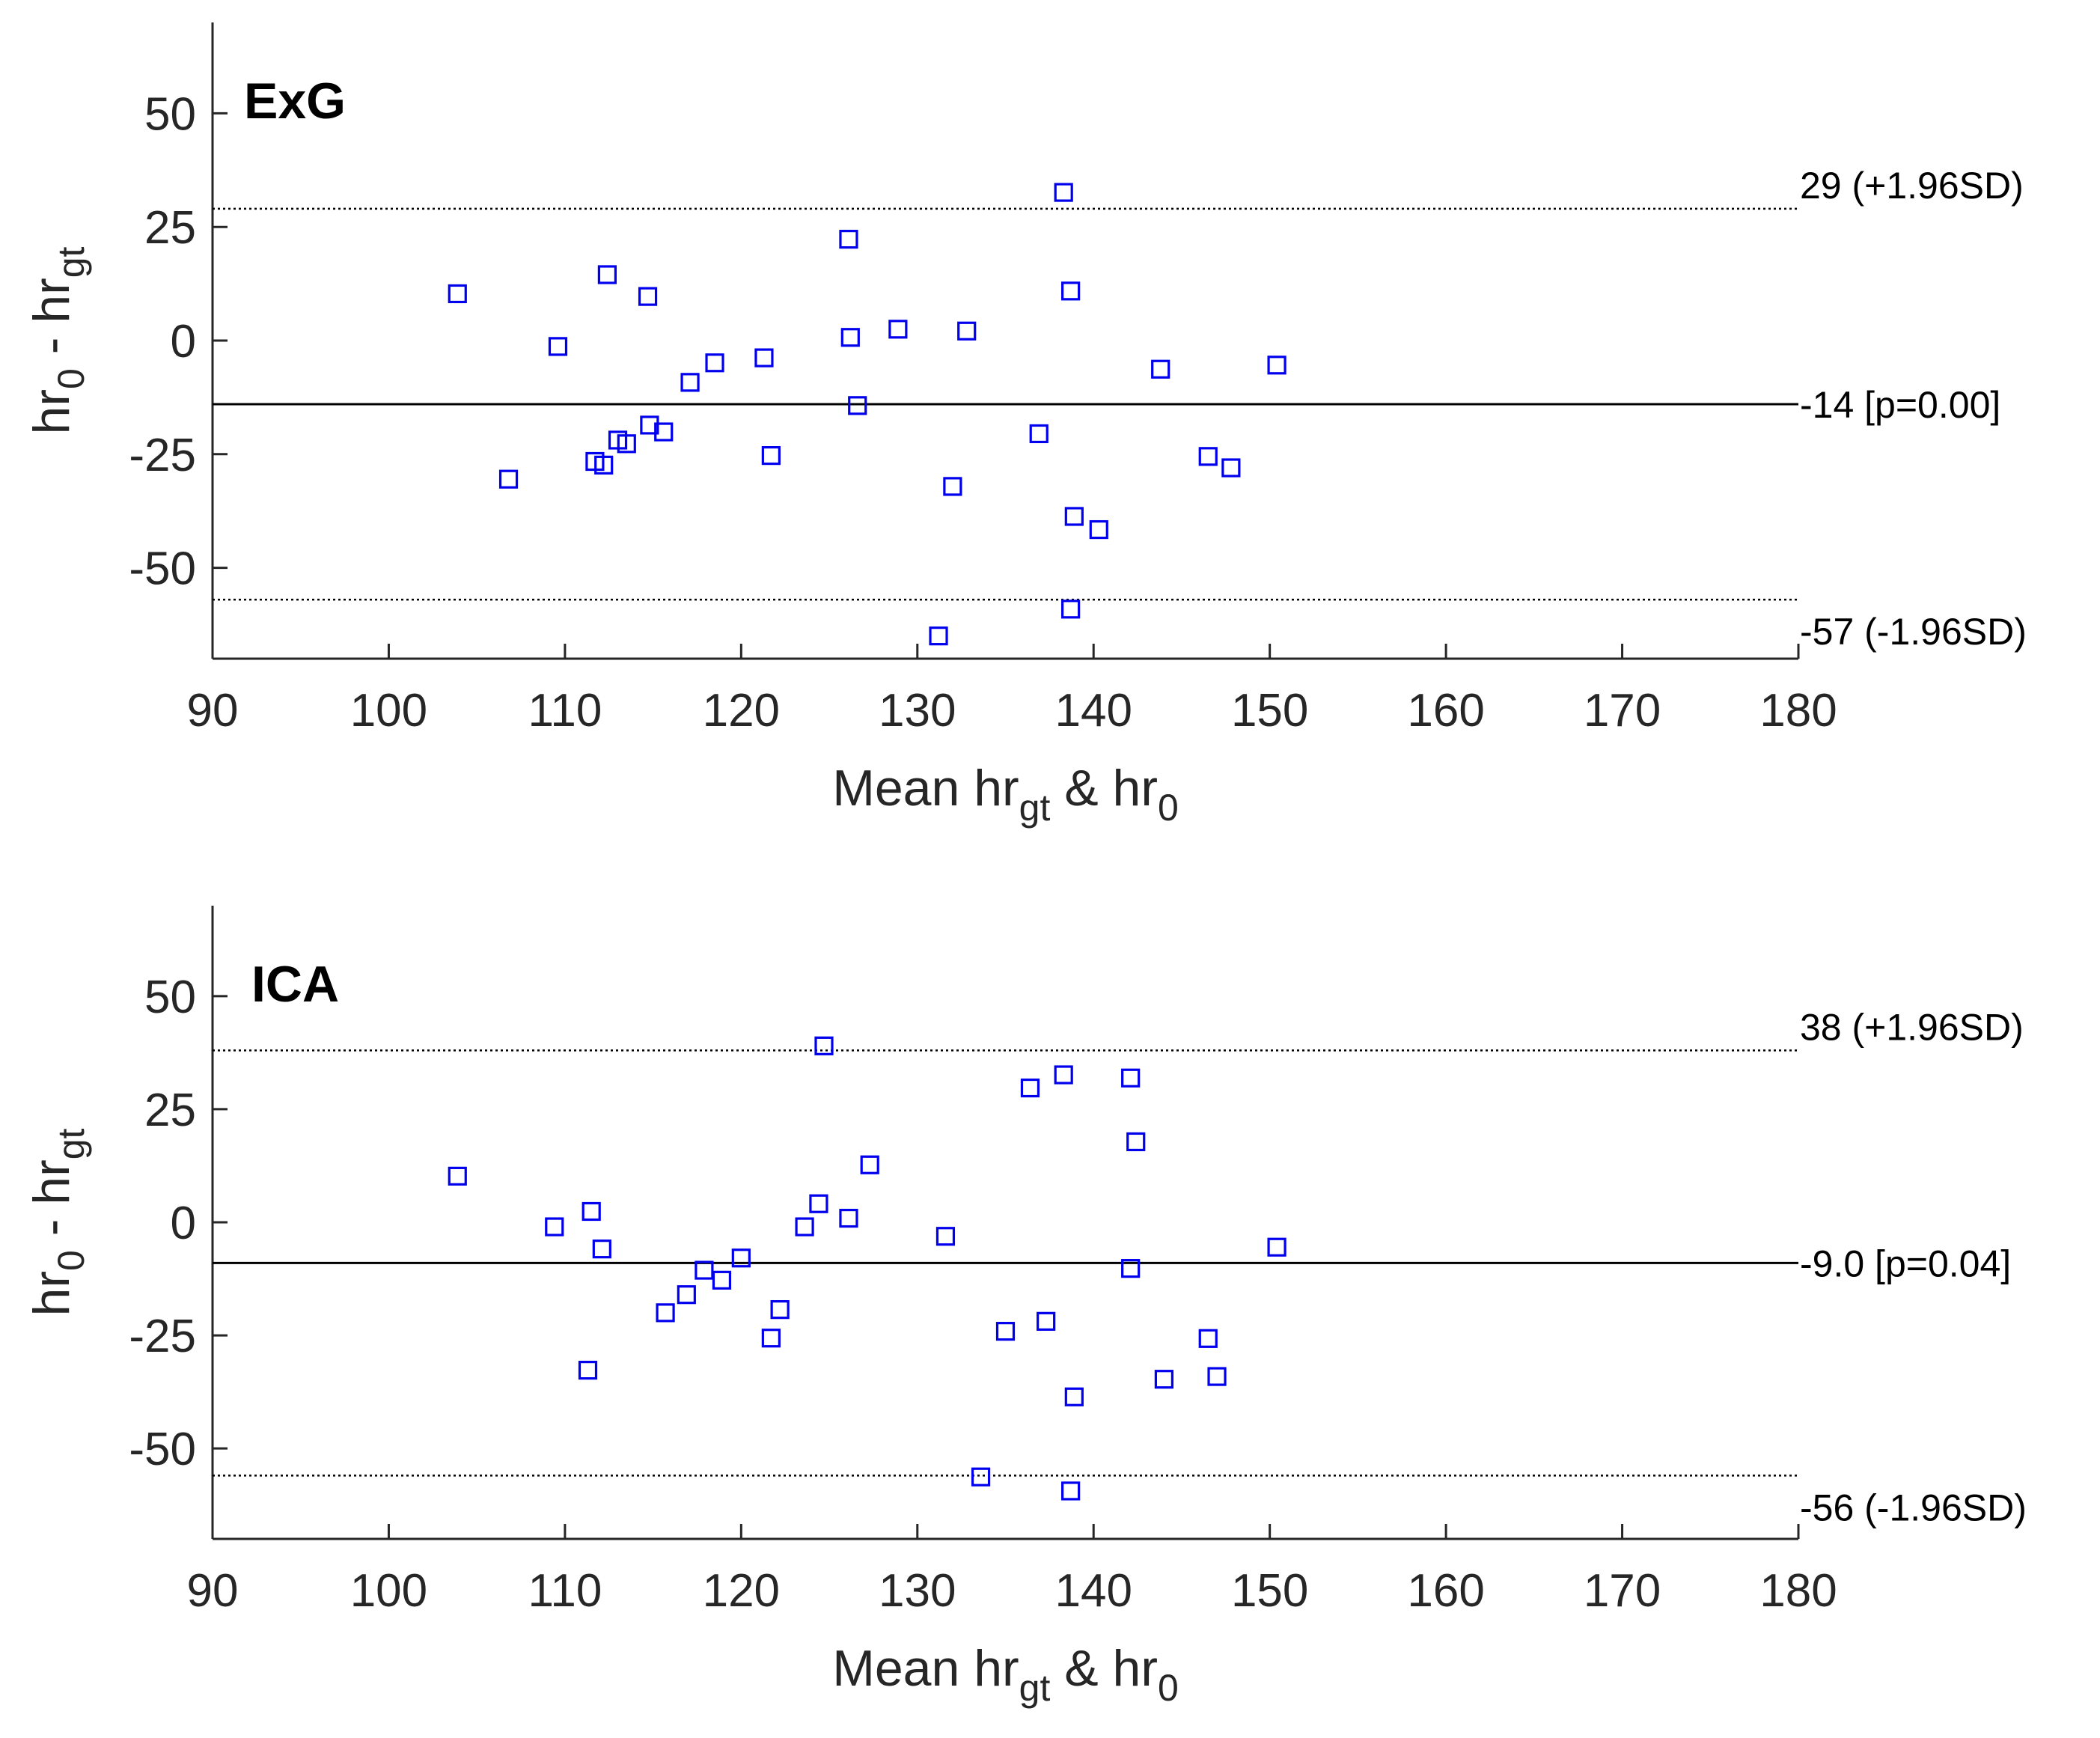 The height and width of the screenshot is (1738, 2100). Describe the element at coordinates (1035, 808) in the screenshot. I see `x-label-subscript: gt` at that location.